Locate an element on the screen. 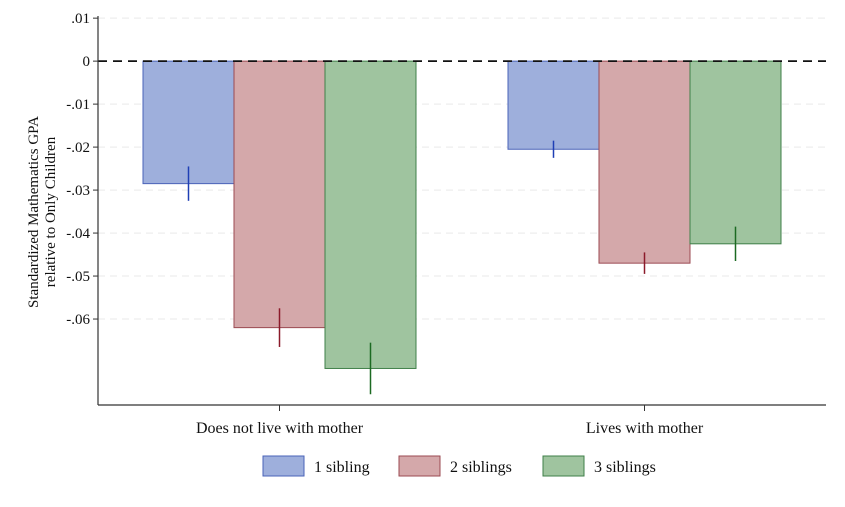 This screenshot has height=507, width=845. y-tick-label: .01 is located at coordinates (80, 19).